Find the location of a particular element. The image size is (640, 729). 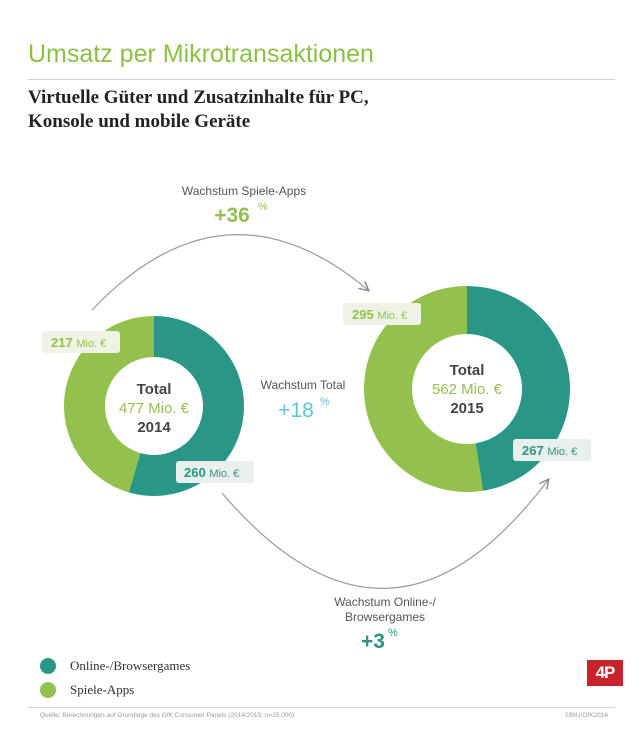

legend-item-online: Online-/Browsergames is located at coordinates (115, 666).